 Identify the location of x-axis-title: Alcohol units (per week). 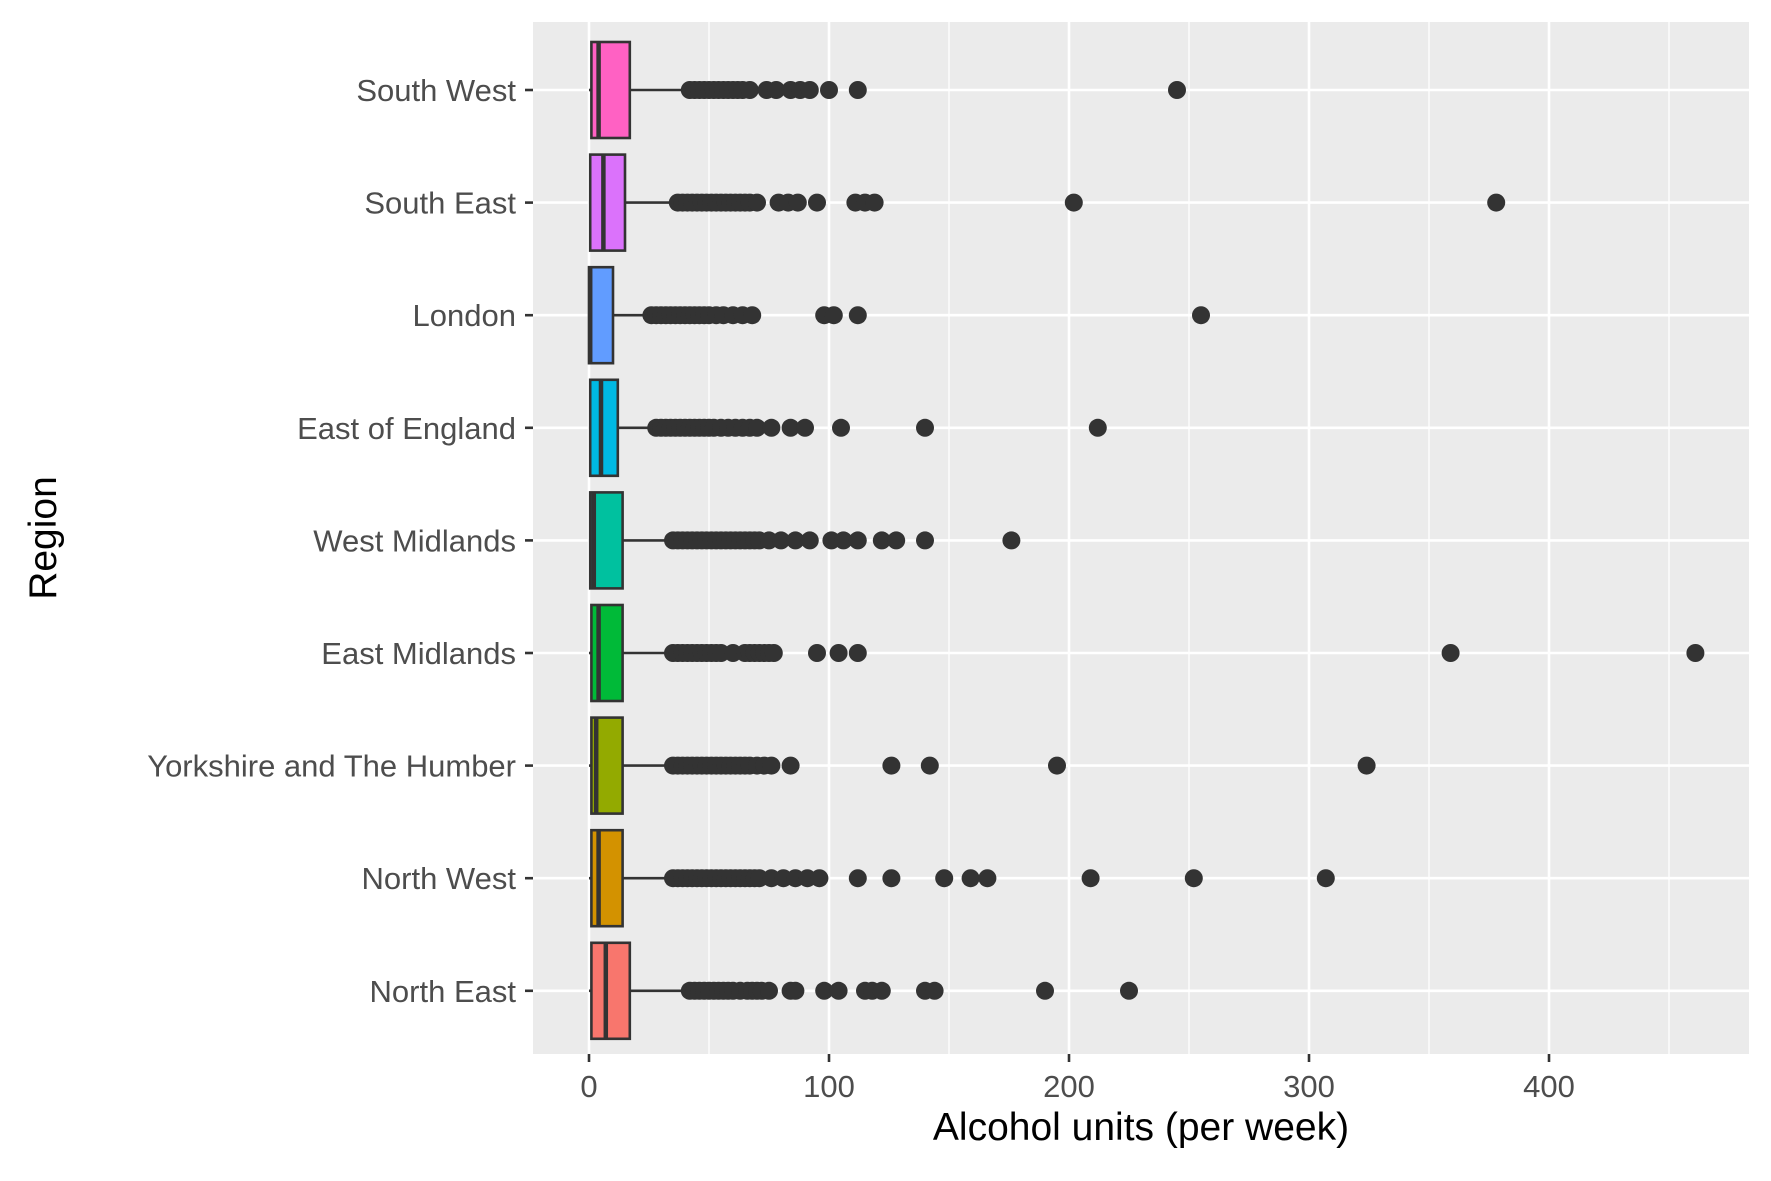
(1141, 1127).